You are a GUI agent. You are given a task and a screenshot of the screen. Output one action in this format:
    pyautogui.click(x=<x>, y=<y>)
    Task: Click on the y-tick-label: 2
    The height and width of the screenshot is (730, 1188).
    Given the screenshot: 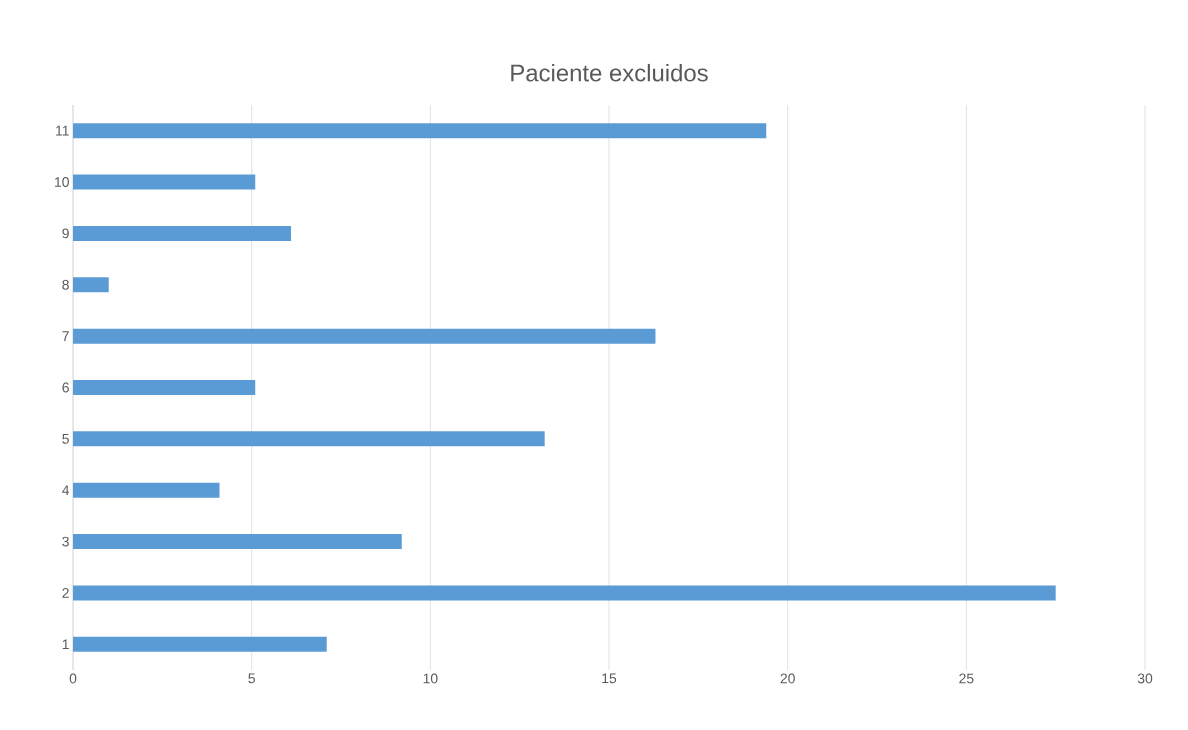 What is the action you would take?
    pyautogui.click(x=65, y=593)
    